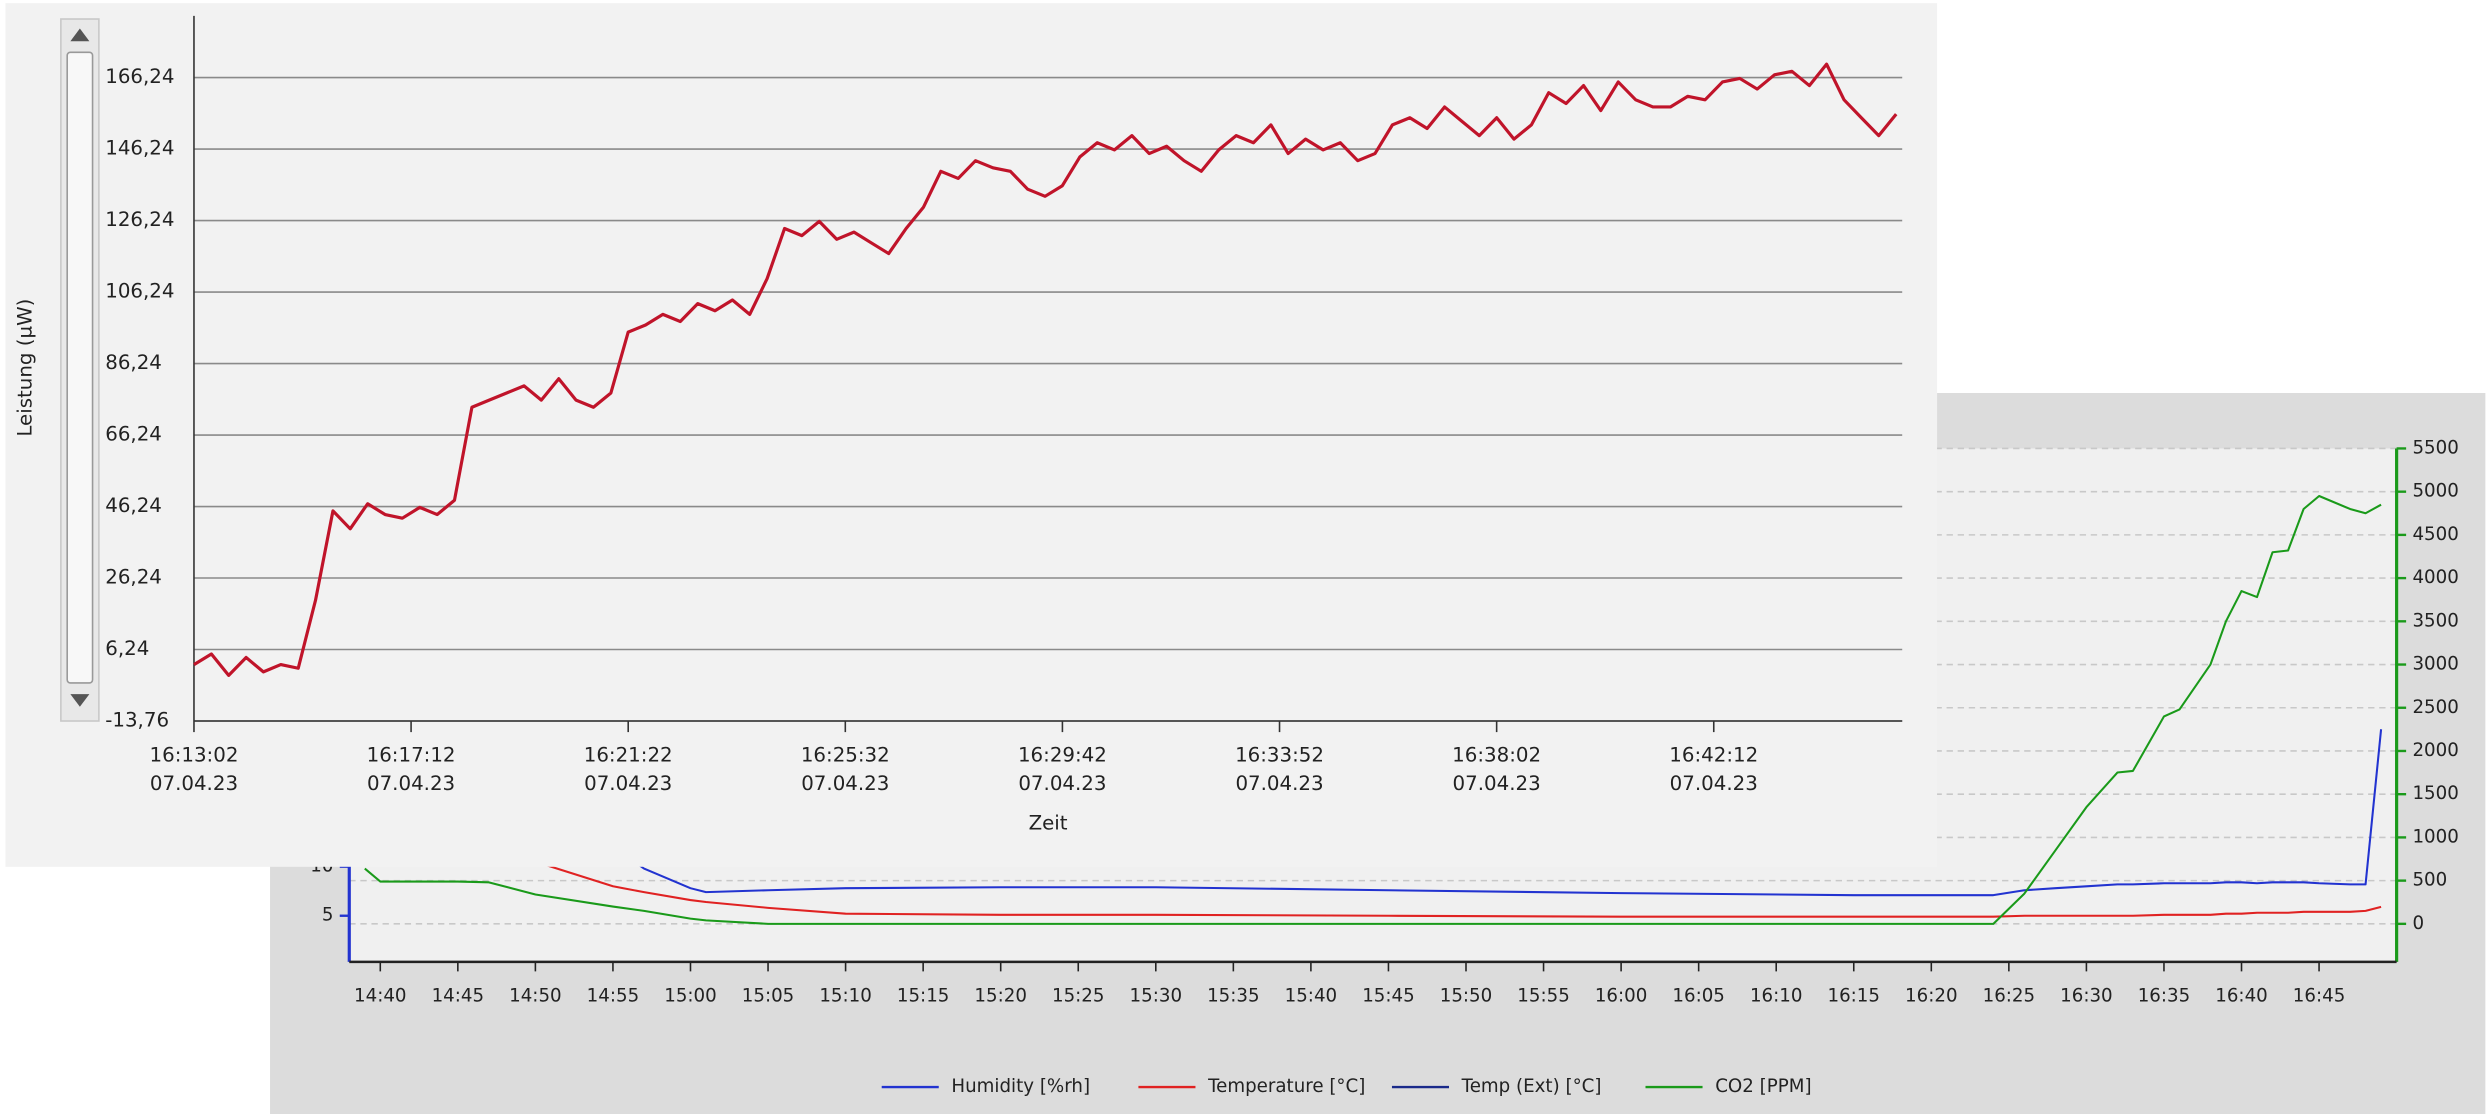  What do you see at coordinates (133, 505) in the screenshot?
I see `y-tick-label: 46,24` at bounding box center [133, 505].